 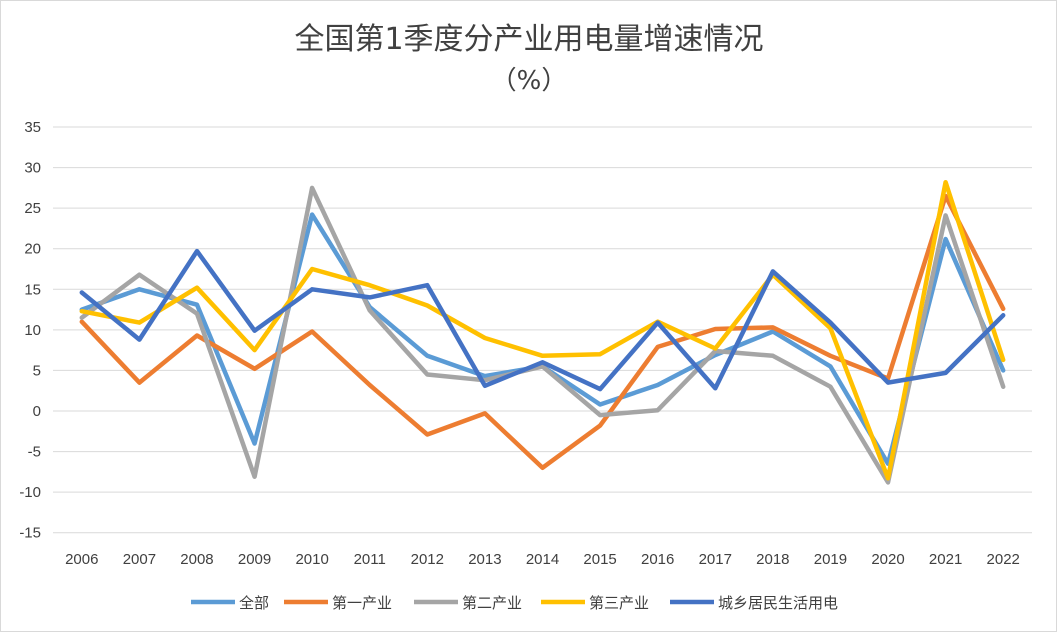 What do you see at coordinates (657, 559) in the screenshot?
I see `x-tick-label: 2016` at bounding box center [657, 559].